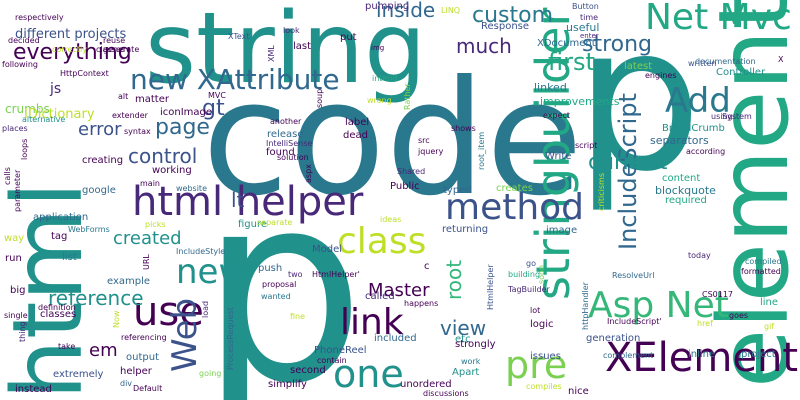  Describe the element at coordinates (327, 249) in the screenshot. I see `word-model: Model` at that location.